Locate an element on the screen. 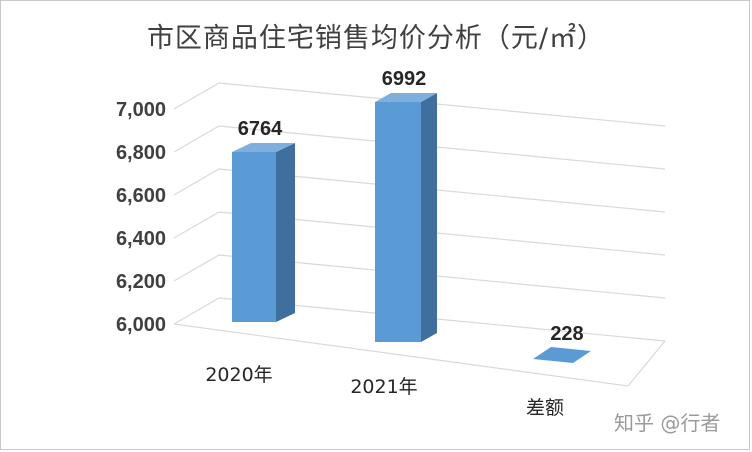 Image resolution: width=752 pixels, height=452 pixels. chart-title: 市区商品住宅销售均价分析（元/㎡） is located at coordinates (376, 38).